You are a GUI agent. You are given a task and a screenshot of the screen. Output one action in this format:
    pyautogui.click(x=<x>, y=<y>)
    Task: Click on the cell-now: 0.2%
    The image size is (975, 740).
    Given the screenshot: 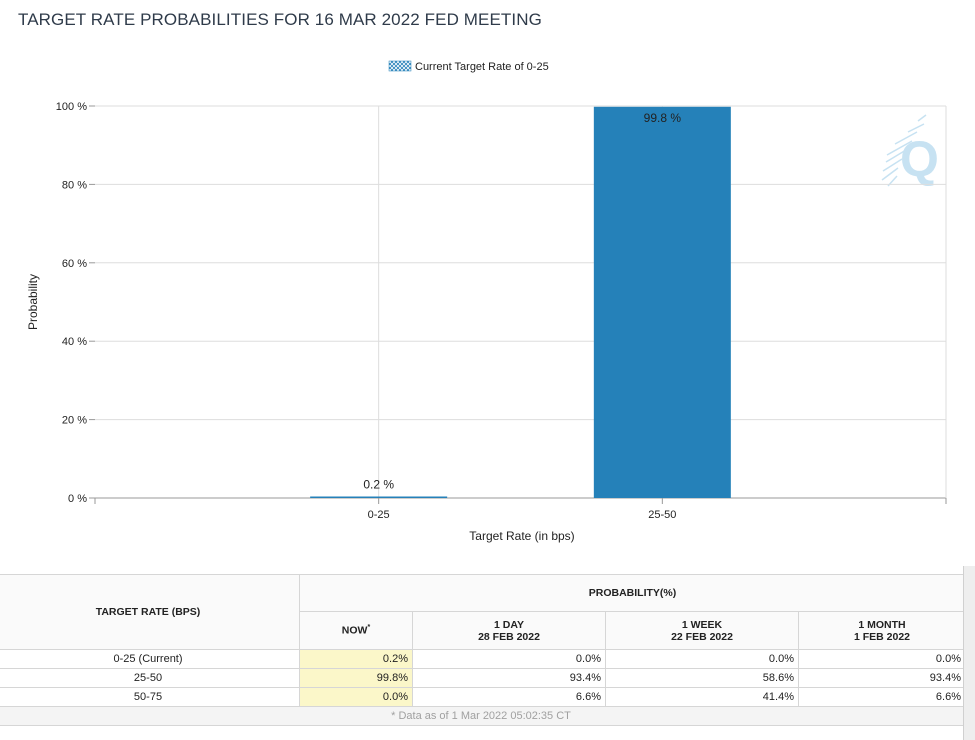 What is the action you would take?
    pyautogui.click(x=356, y=659)
    